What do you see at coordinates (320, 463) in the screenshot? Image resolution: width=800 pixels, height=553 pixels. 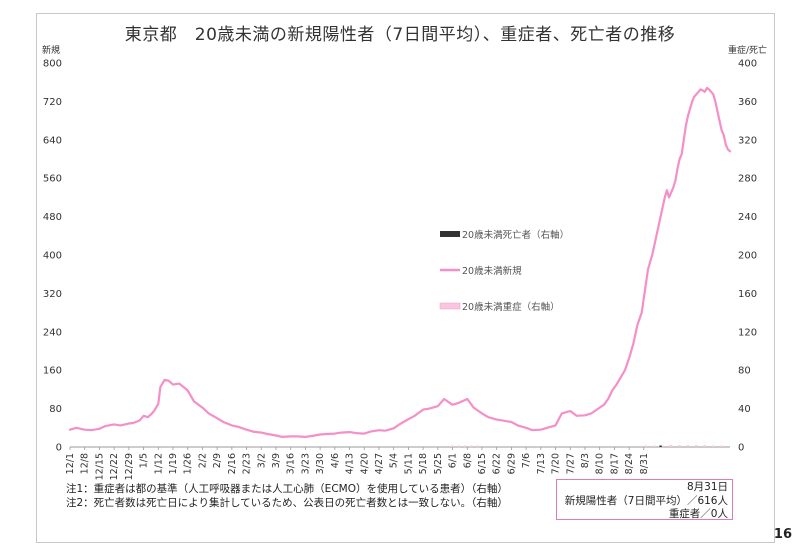 I see `x-tick-label: 3/30` at bounding box center [320, 463].